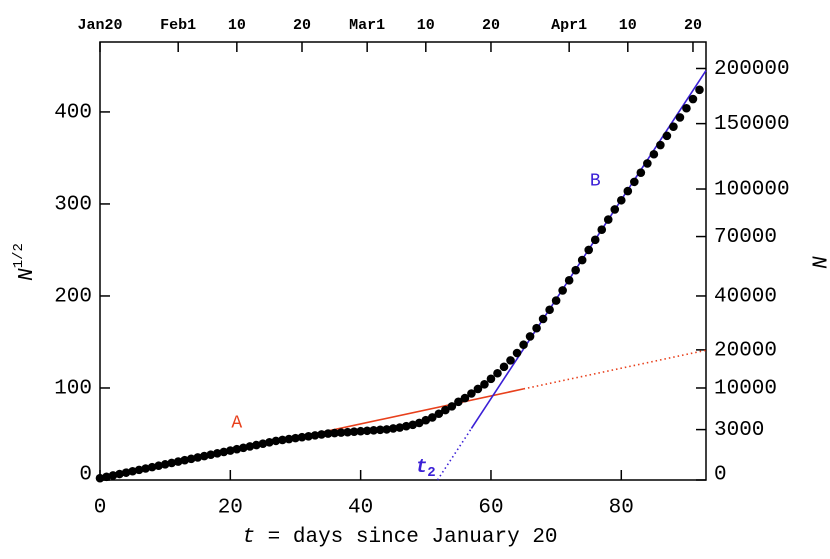 This screenshot has width=830, height=559. What do you see at coordinates (752, 190) in the screenshot?
I see `y2-tick-label: 100000` at bounding box center [752, 190].